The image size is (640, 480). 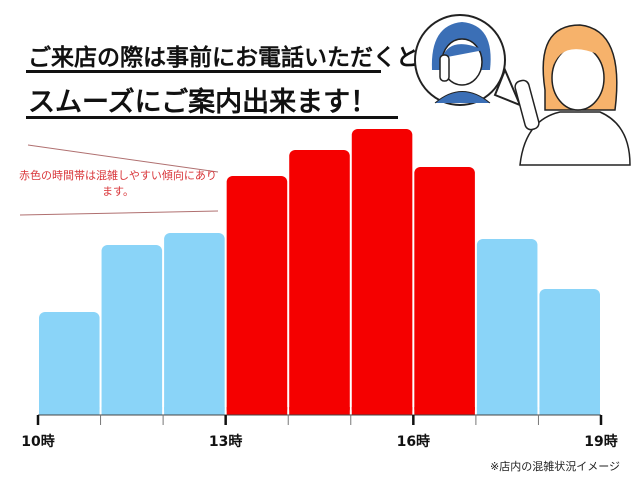 What do you see at coordinates (600, 441) in the screenshot?
I see `x-tick-label: 19時` at bounding box center [600, 441].